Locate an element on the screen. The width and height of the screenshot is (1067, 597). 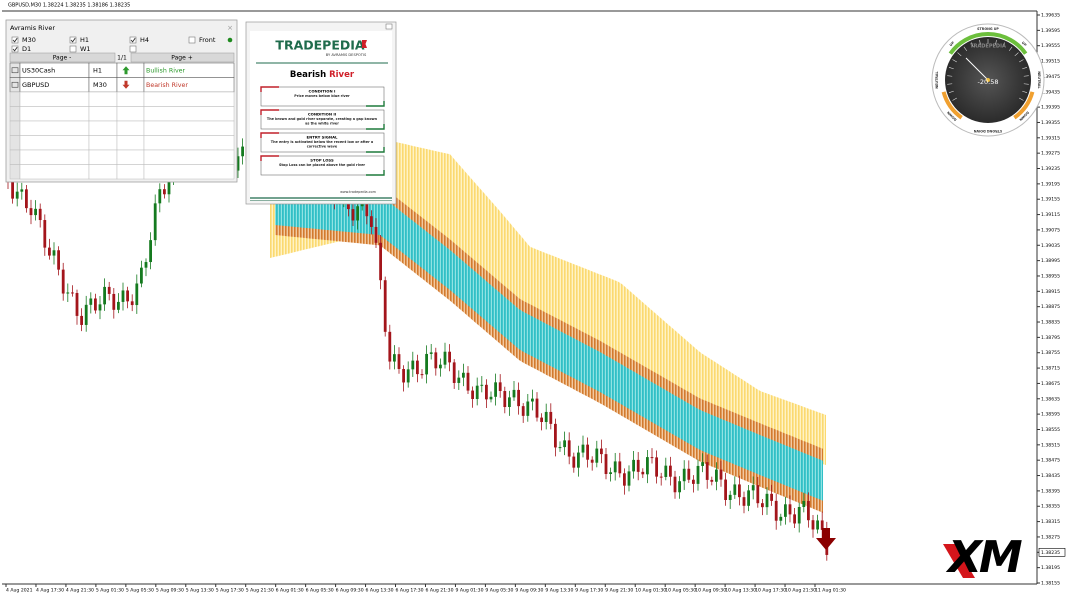
panel-close: × is located at coordinates (230, 28).